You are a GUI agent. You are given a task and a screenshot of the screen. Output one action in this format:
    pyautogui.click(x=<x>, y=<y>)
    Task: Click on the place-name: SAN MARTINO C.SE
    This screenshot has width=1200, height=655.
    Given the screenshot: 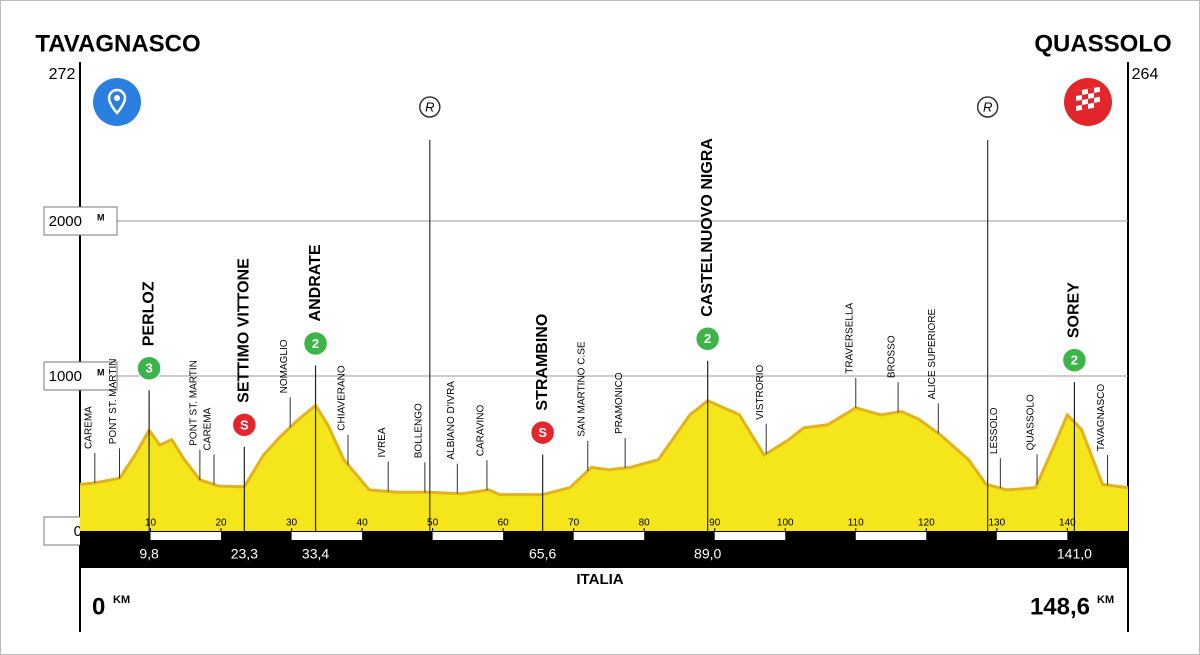 What is the action you would take?
    pyautogui.click(x=581, y=389)
    